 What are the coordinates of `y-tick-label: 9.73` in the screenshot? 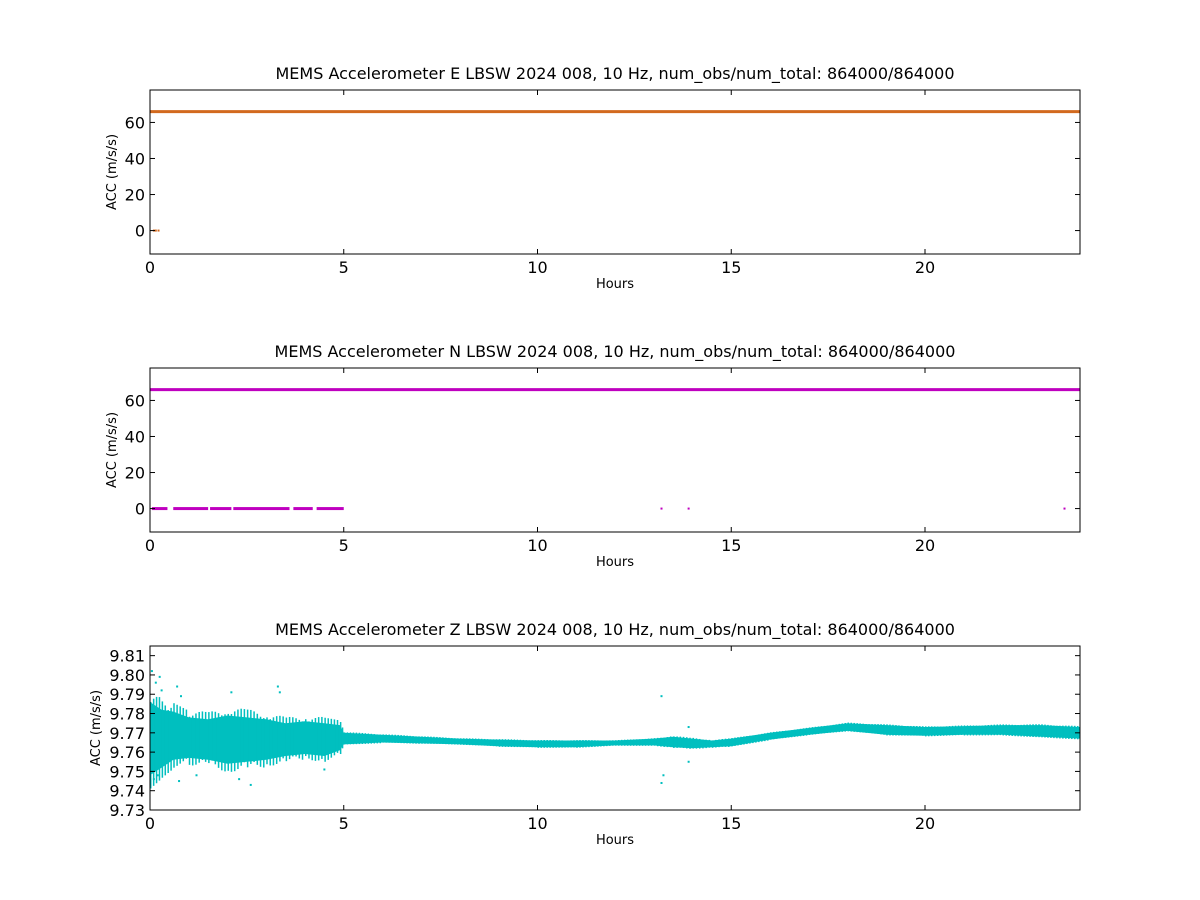 It's located at (127, 810).